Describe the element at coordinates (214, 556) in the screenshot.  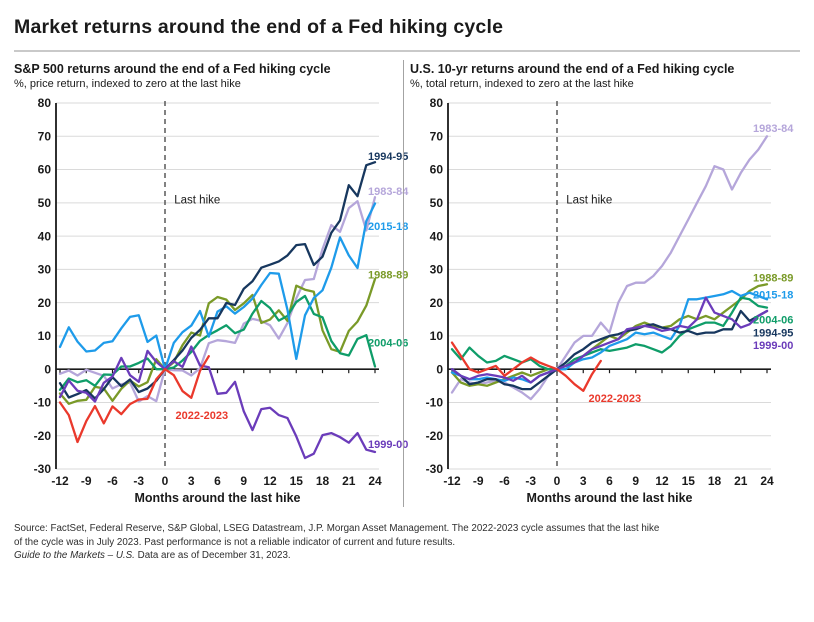
I see `as-of-date: Data are as of December 31, 2023.` at that location.